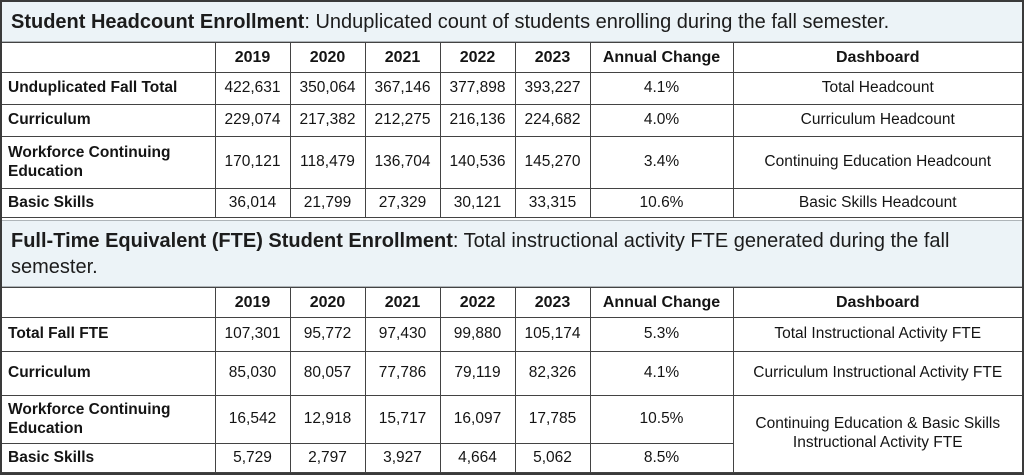  I want to click on value-cell: 4,664, so click(477, 458).